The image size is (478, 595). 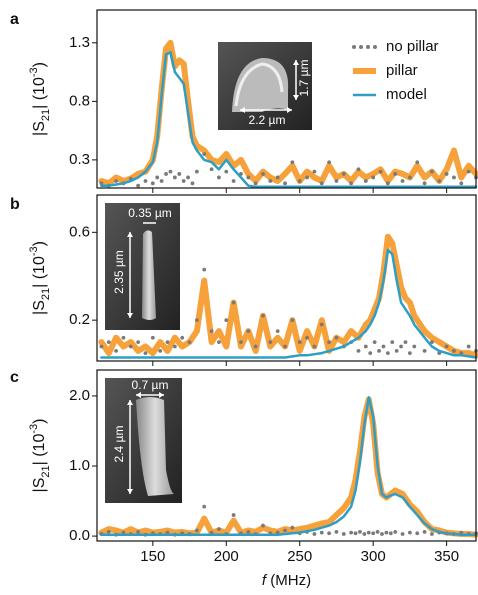 I want to click on y-tick-label: 0.8, so click(x=79, y=100).